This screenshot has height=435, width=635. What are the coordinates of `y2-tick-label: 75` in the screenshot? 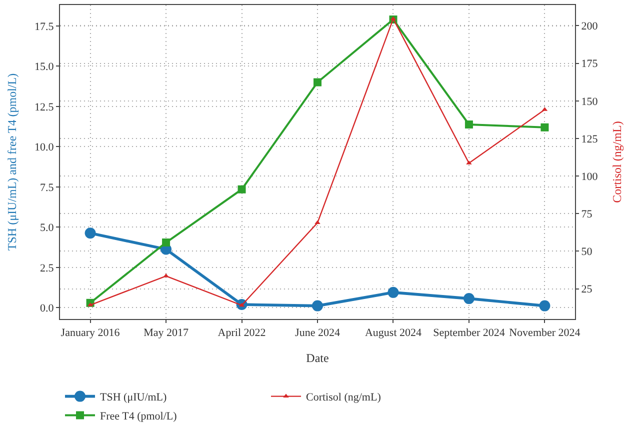 It's located at (587, 214).